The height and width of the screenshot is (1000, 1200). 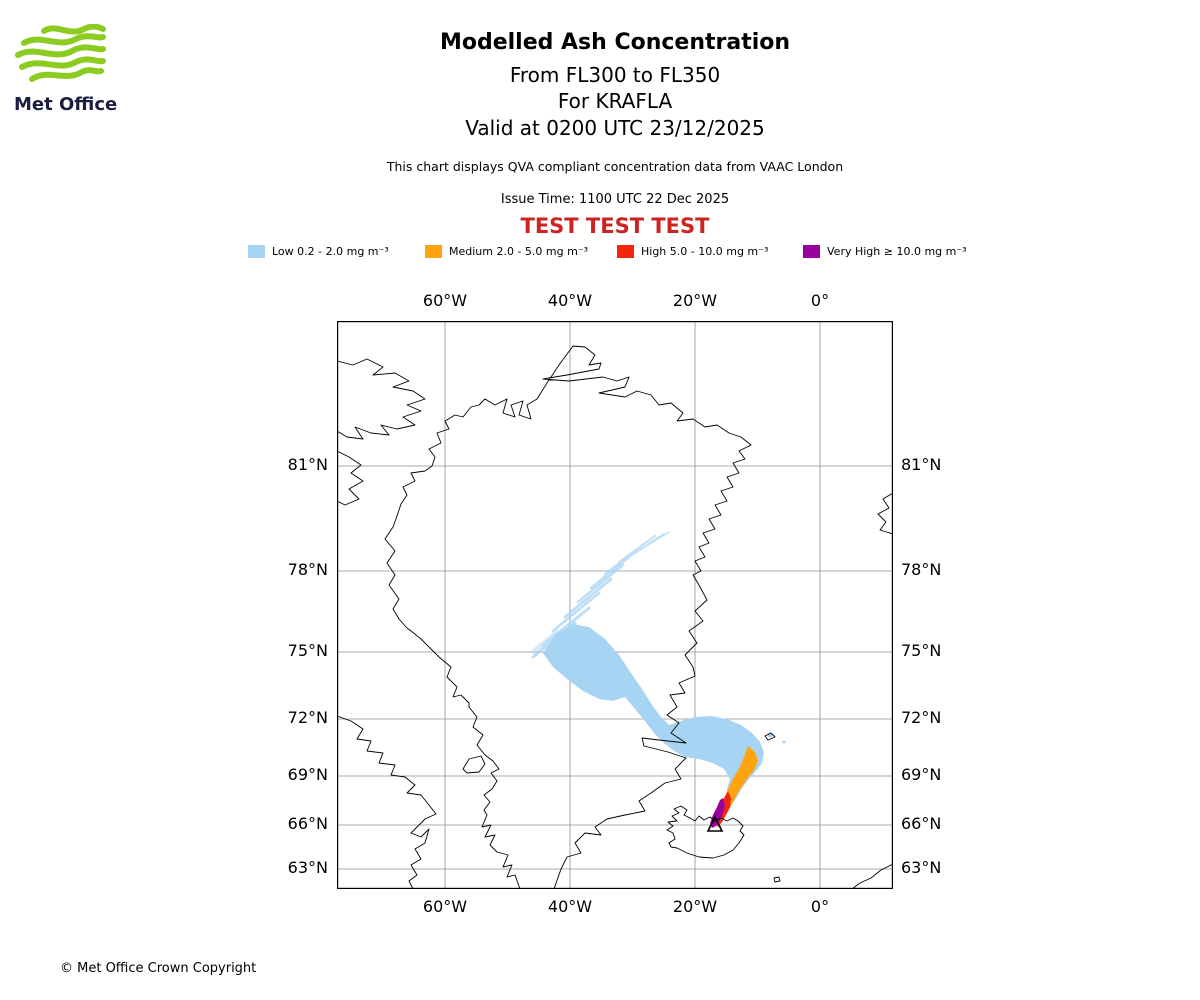 I want to click on lat-label-right: 81°N, so click(x=921, y=464).